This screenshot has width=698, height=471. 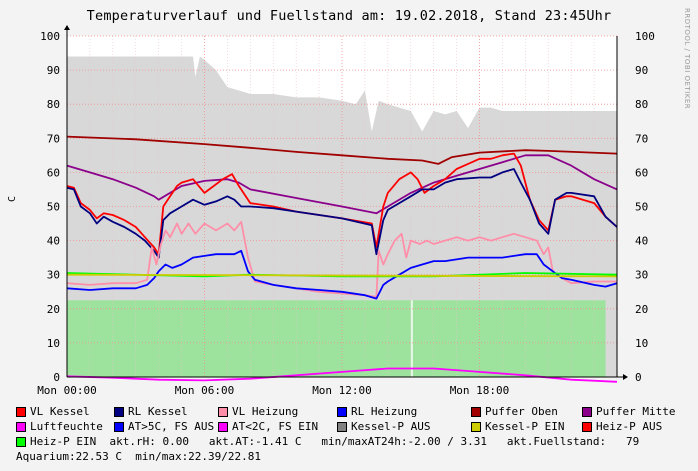 What do you see at coordinates (525, 426) in the screenshot?
I see `legend-label: Kessel-P EIN` at bounding box center [525, 426].